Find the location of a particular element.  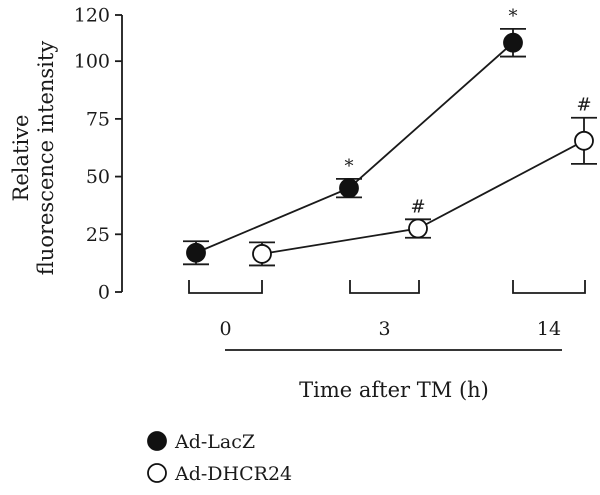

x-axis-title: Time after TM (h) is located at coordinates (394, 390).